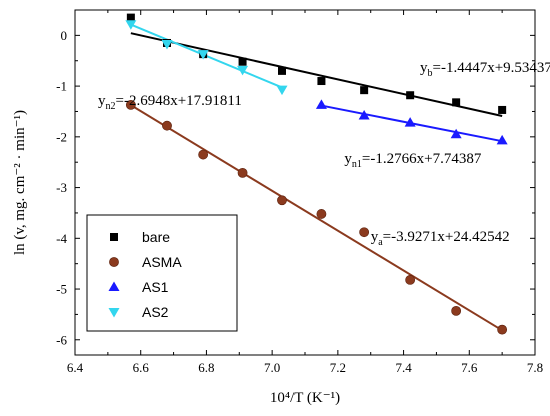 The height and width of the screenshot is (416, 550). I want to click on y-tick-label: -4, so click(61, 238).